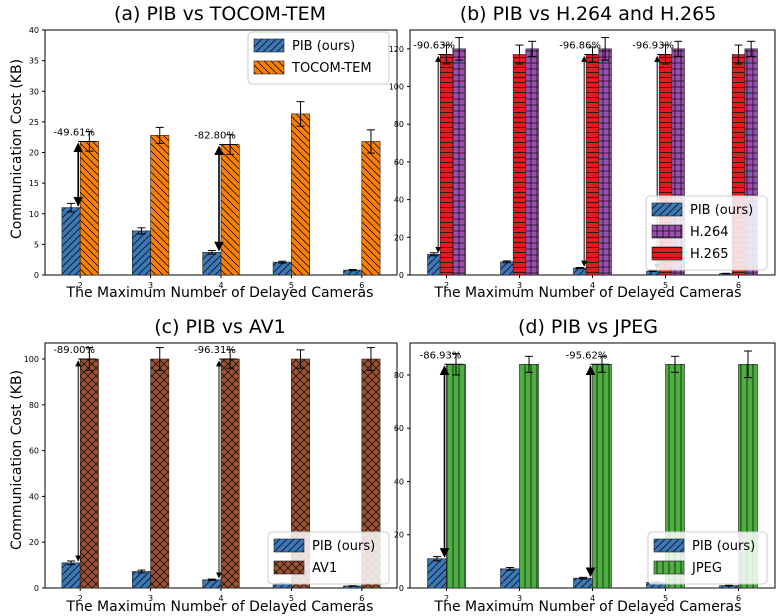 This screenshot has height=616, width=781. Describe the element at coordinates (588, 607) in the screenshot. I see `x-axis-label-d: The Maximum Number of Delayed Cameras` at that location.